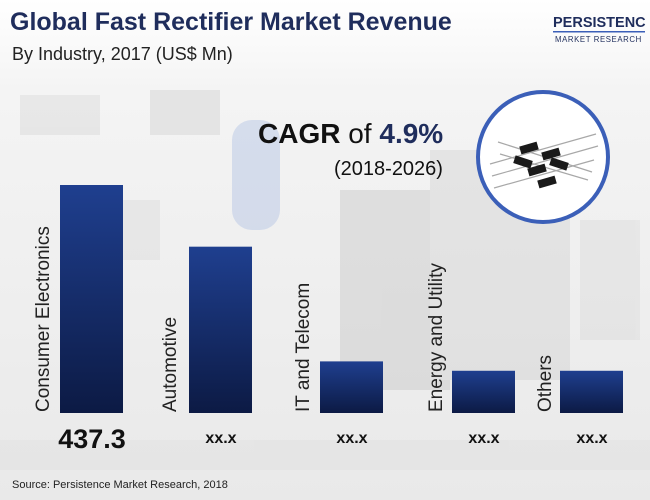 This screenshot has width=650, height=500. What do you see at coordinates (170, 364) in the screenshot?
I see `category-label-2: Automotive` at bounding box center [170, 364].